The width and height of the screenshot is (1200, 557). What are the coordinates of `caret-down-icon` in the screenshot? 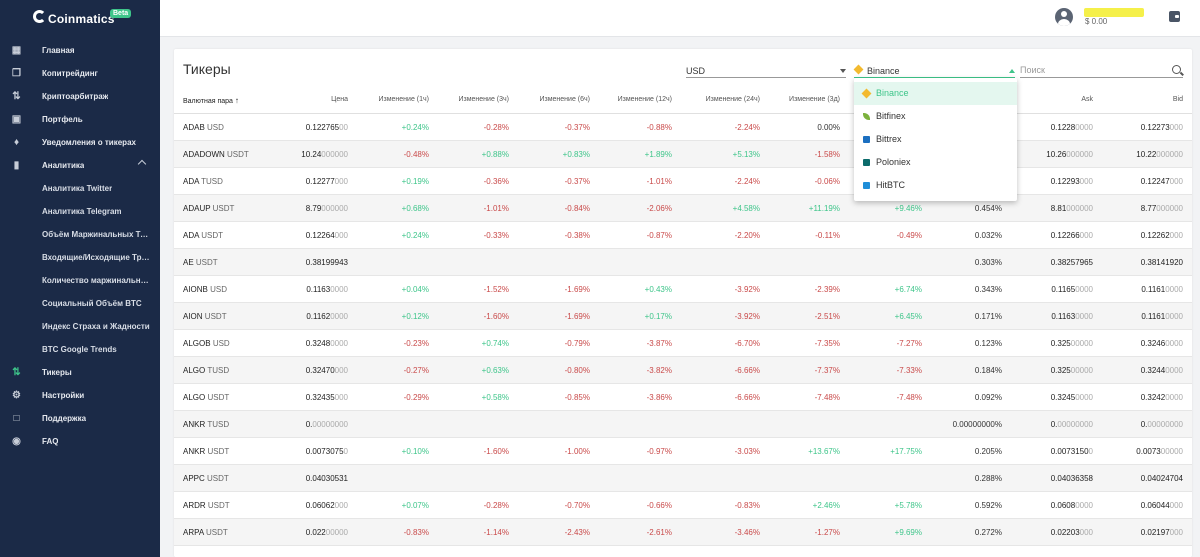 It's located at (843, 71).